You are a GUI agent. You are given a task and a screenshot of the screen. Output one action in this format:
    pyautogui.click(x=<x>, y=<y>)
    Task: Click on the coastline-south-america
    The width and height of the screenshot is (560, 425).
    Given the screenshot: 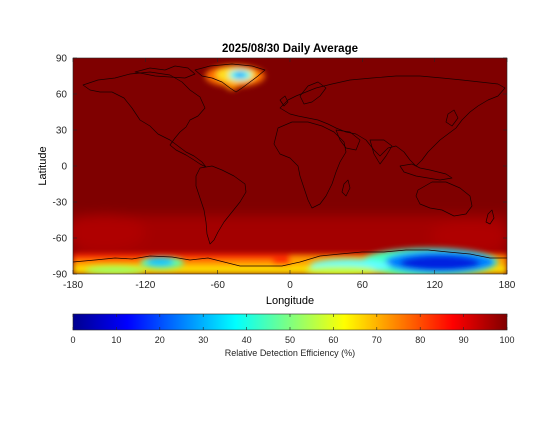 What is the action you would take?
    pyautogui.click(x=221, y=205)
    